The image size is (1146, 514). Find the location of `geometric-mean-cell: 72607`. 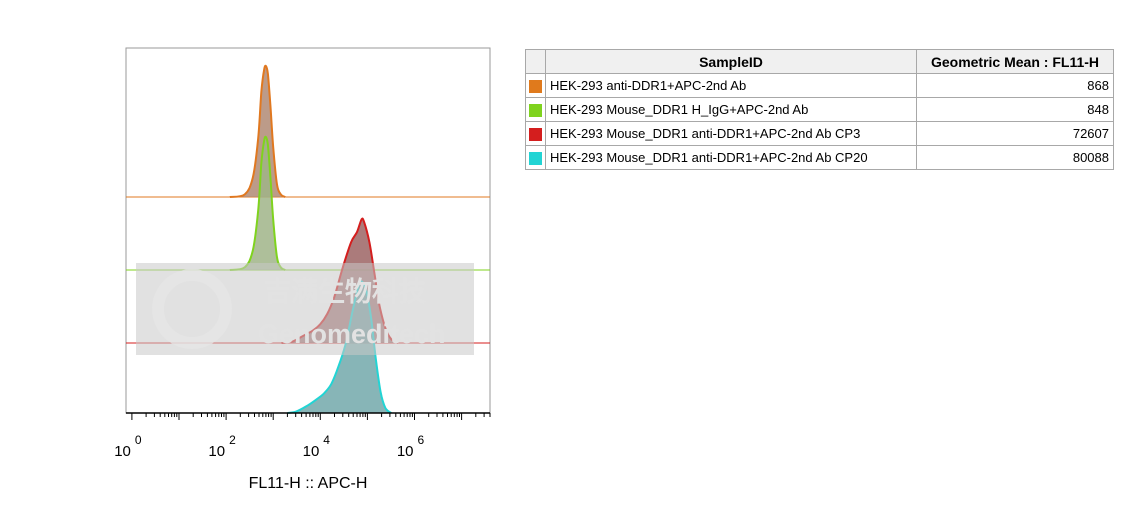

geometric-mean-cell: 72607 is located at coordinates (1015, 133).